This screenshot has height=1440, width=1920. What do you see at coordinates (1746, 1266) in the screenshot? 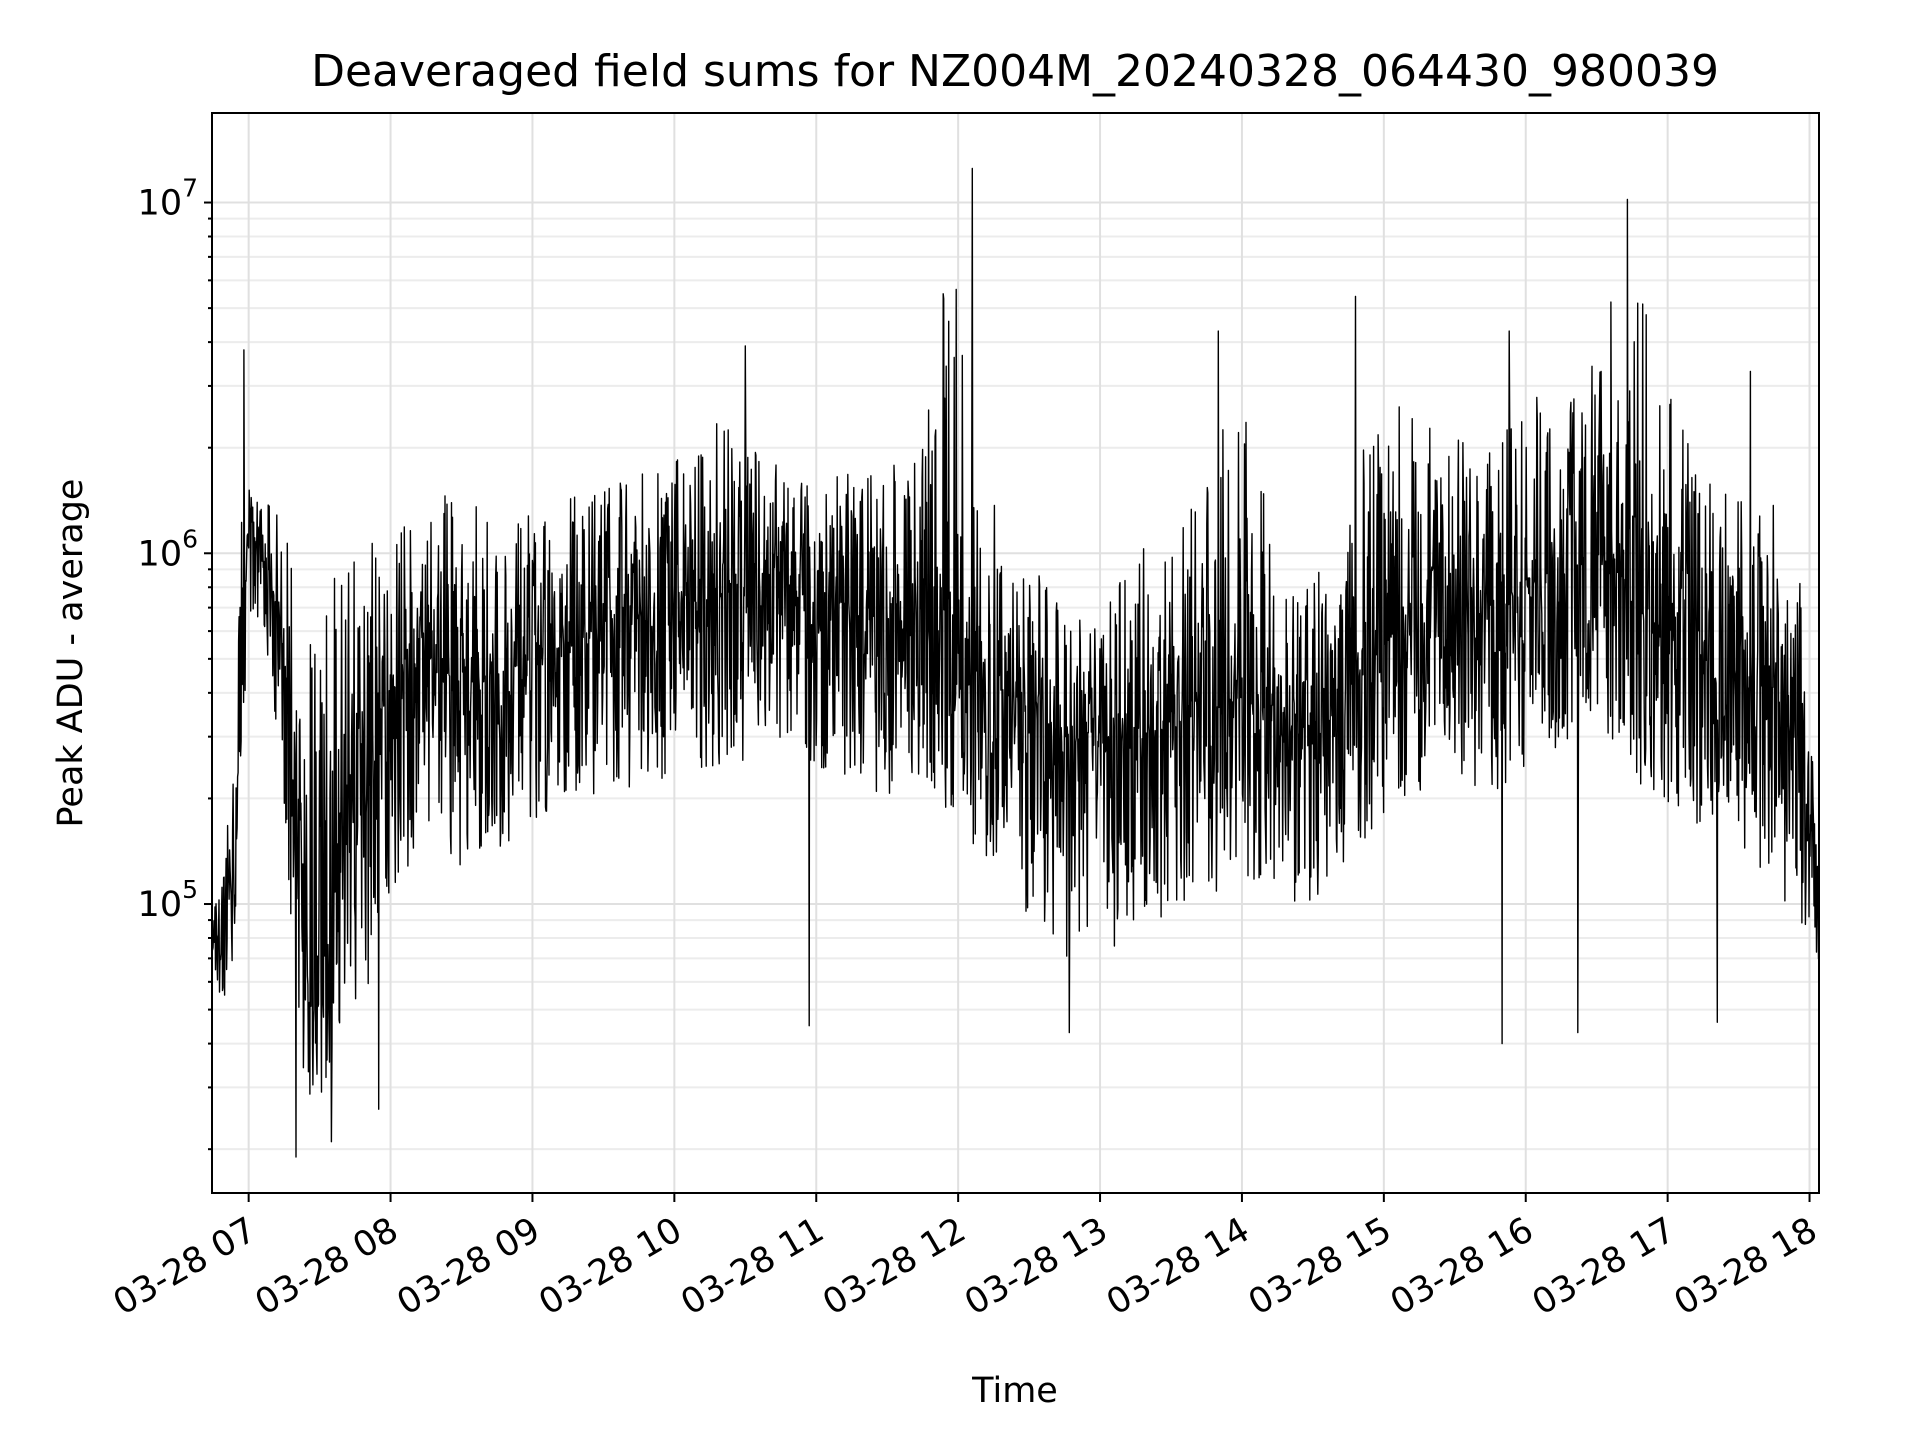
I see `x-tick-label: 03-28 18` at bounding box center [1746, 1266].